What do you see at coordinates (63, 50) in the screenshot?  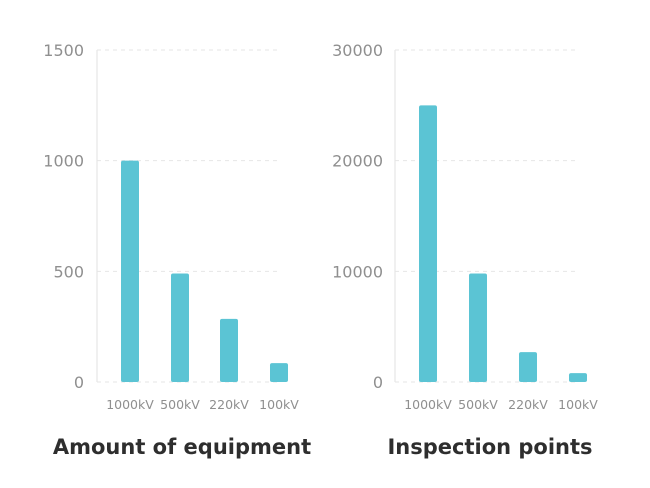 I see `y-tick-label: 1500` at bounding box center [63, 50].